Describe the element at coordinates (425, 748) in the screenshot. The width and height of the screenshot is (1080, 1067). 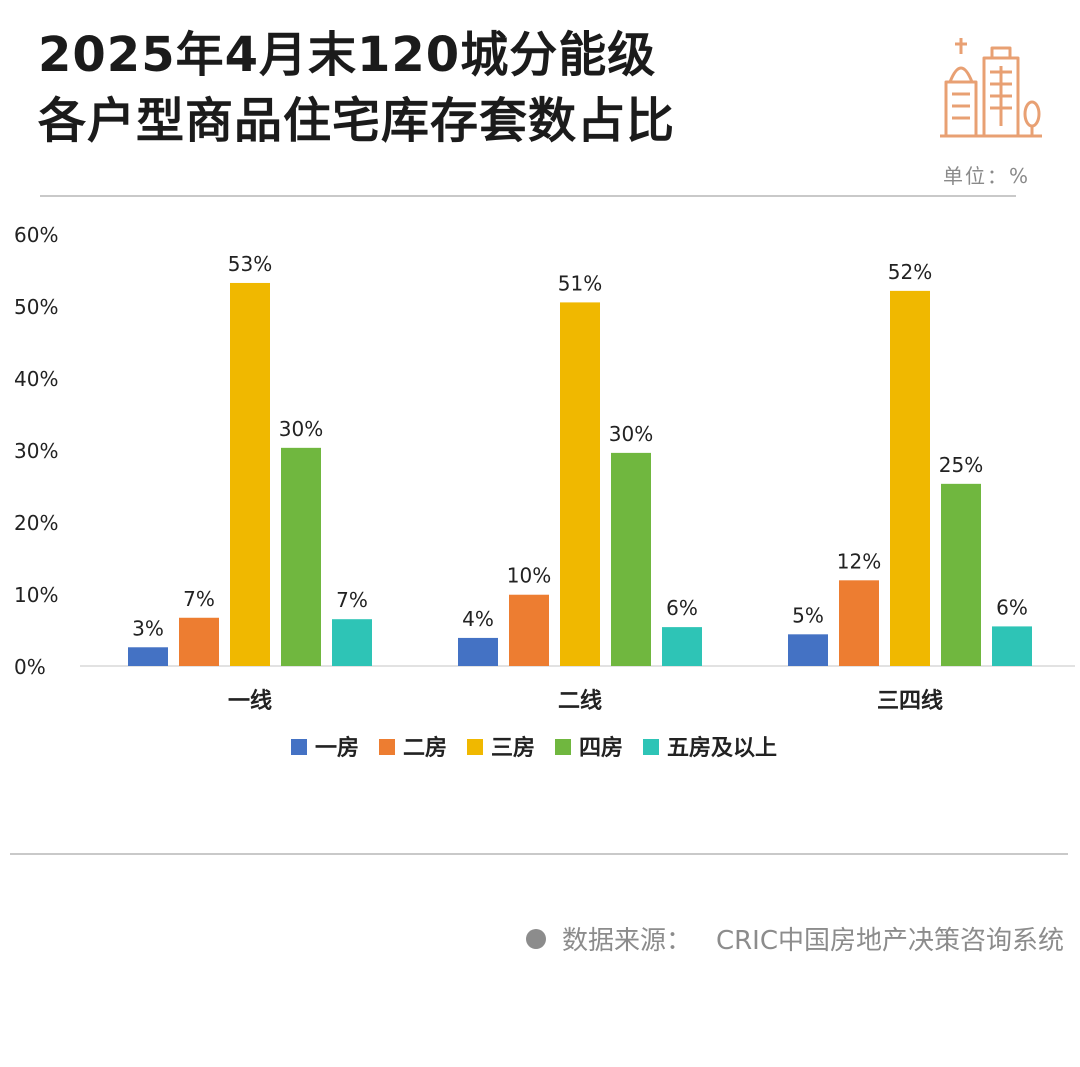
I see `legend-label: 二房` at that location.